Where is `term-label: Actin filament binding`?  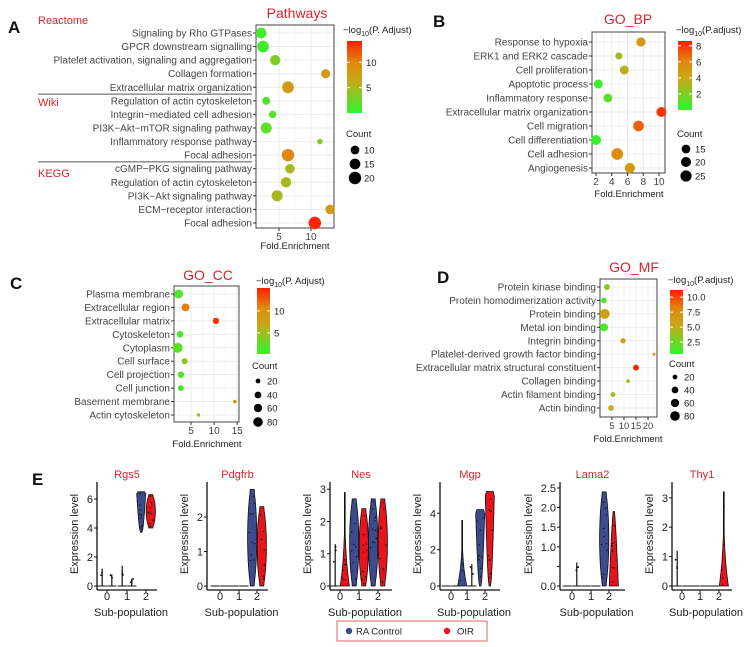
term-label: Actin filament binding is located at coordinates (548, 395).